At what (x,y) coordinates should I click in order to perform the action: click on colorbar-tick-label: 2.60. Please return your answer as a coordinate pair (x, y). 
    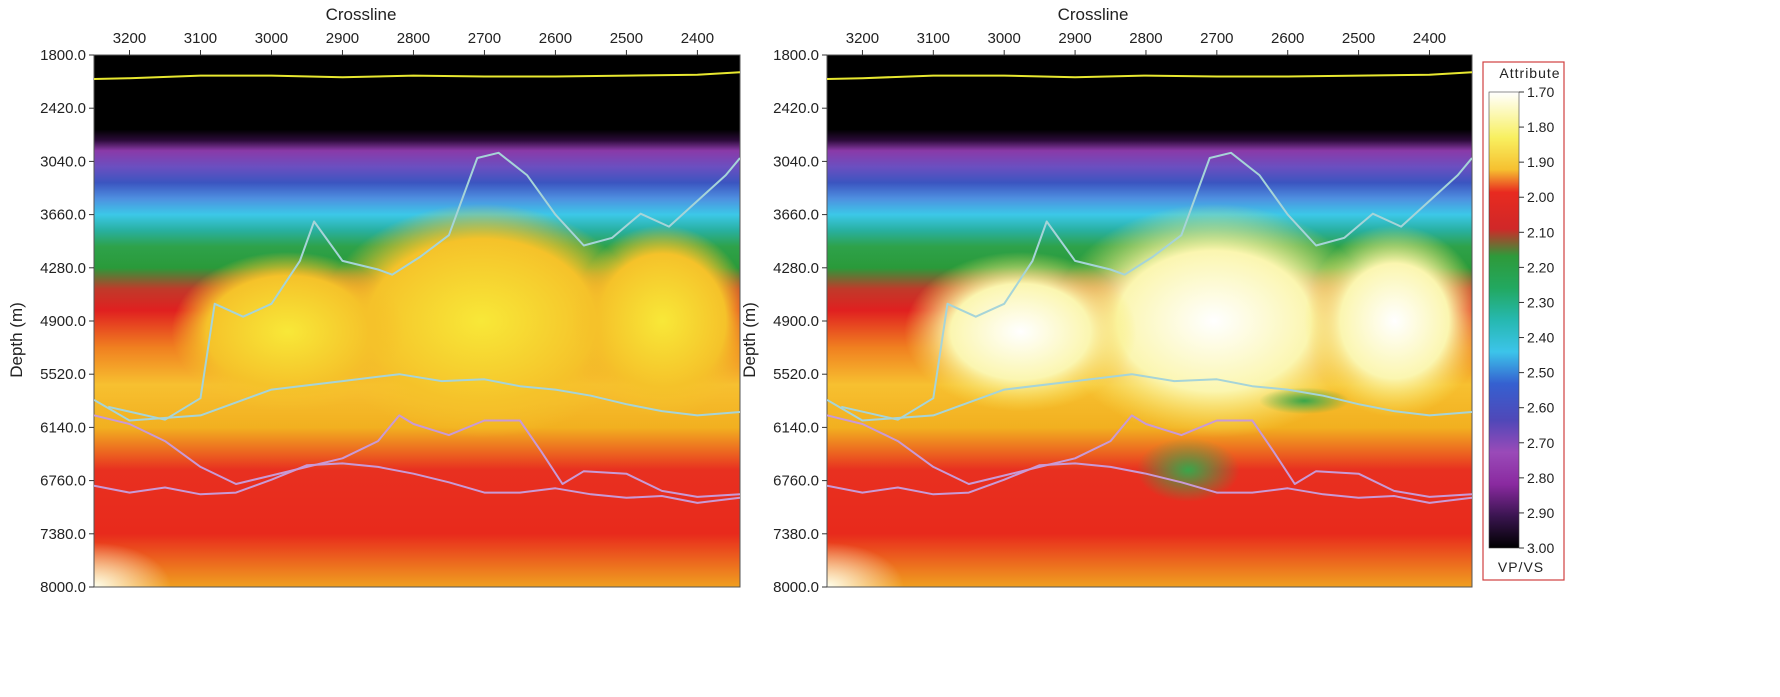
    Looking at the image, I should click on (1540, 408).